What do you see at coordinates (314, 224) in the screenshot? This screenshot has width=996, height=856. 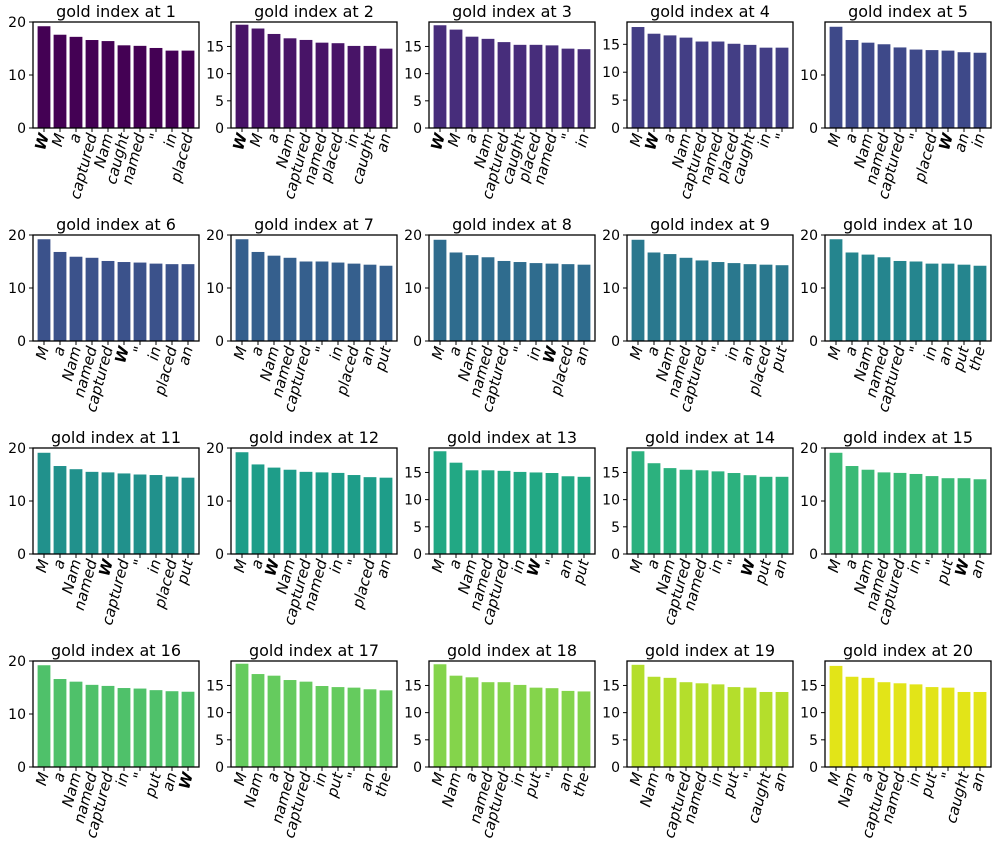 I see `subplot-title: gold index at 7` at bounding box center [314, 224].